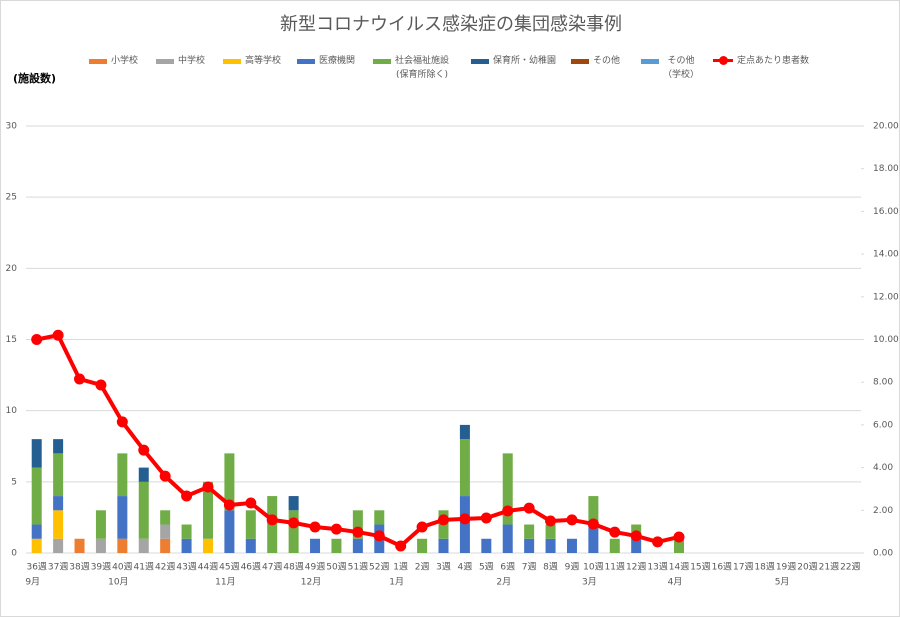  Describe the element at coordinates (786, 567) in the screenshot. I see `x-tick-label: 19週` at that location.